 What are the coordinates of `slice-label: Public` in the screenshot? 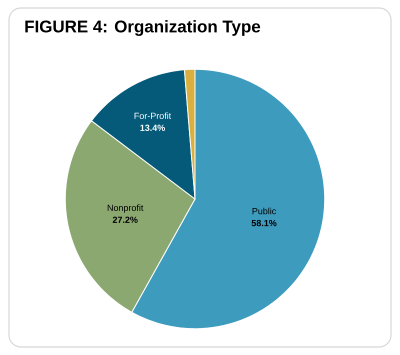 It's located at (264, 211).